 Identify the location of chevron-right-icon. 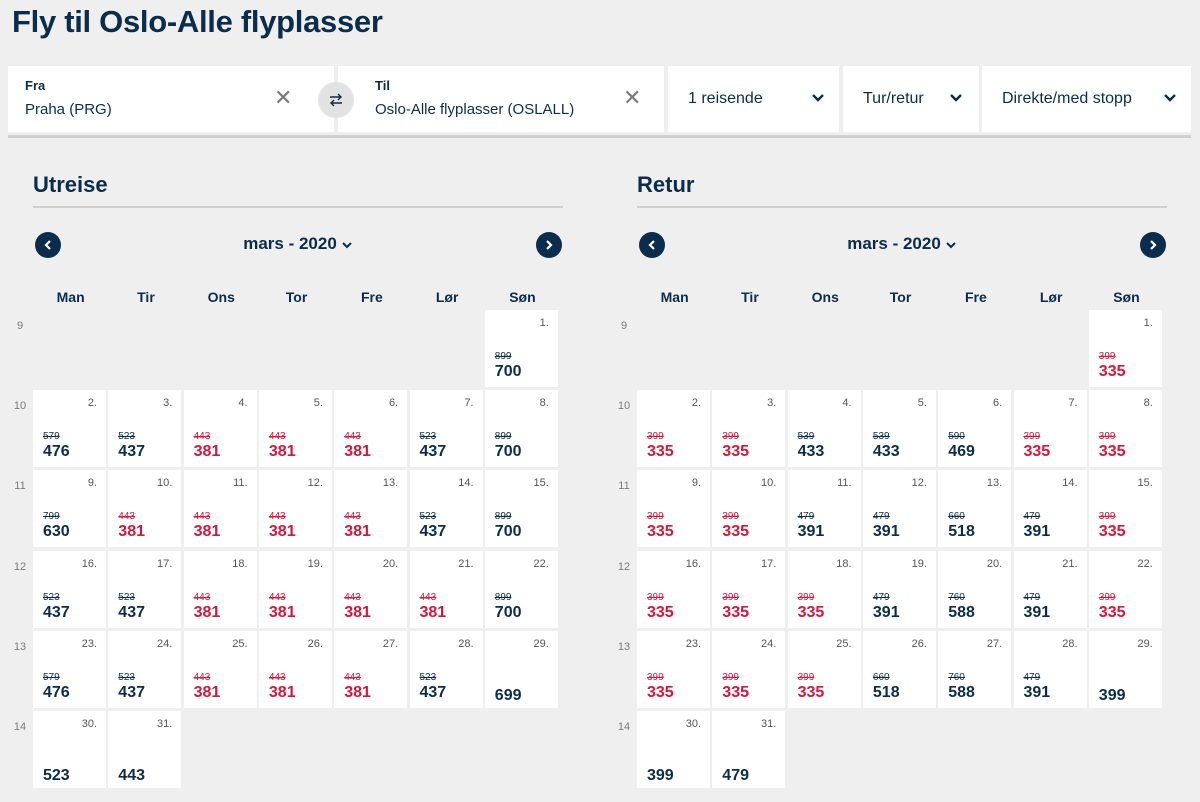
(549, 245).